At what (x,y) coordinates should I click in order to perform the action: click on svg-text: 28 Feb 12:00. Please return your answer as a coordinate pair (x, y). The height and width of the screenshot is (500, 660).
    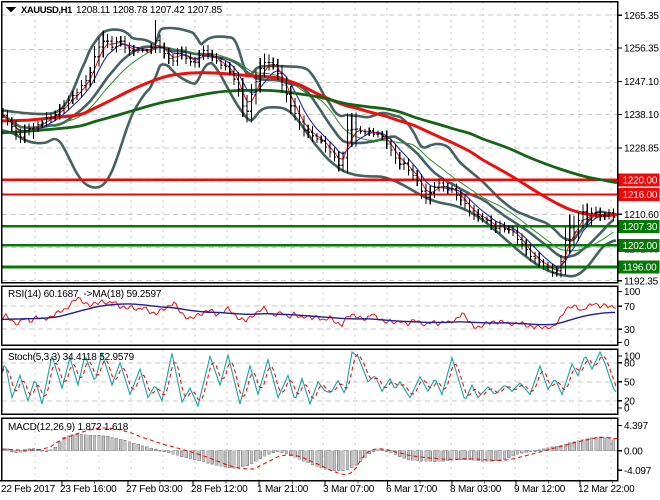
    Looking at the image, I should click on (219, 489).